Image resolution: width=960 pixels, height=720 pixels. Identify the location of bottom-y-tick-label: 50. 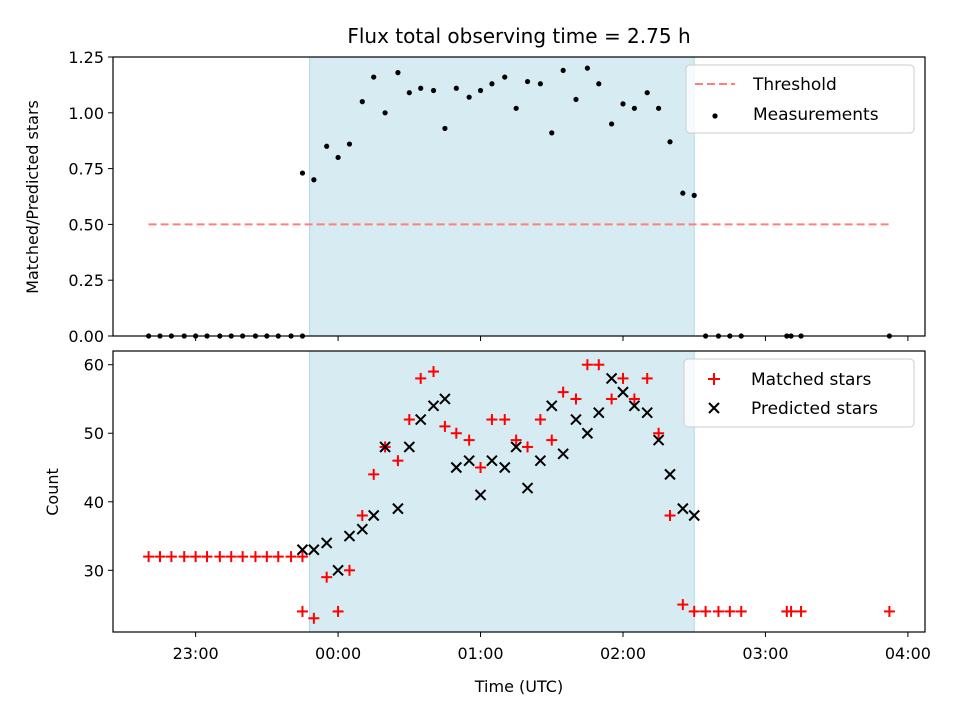
(94, 433).